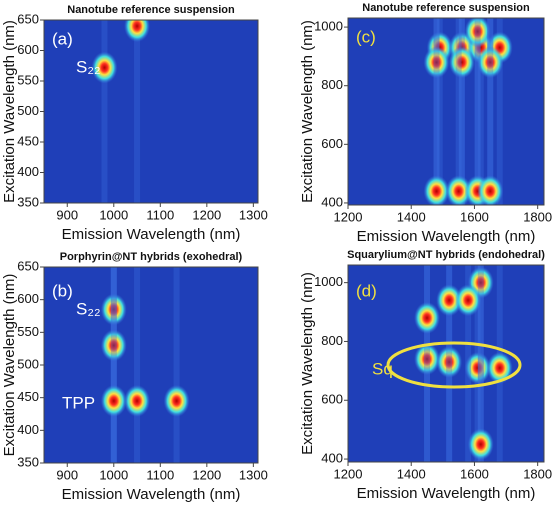 Image resolution: width=560 pixels, height=508 pixels. I want to click on y-tick-label: 500, so click(28, 110).